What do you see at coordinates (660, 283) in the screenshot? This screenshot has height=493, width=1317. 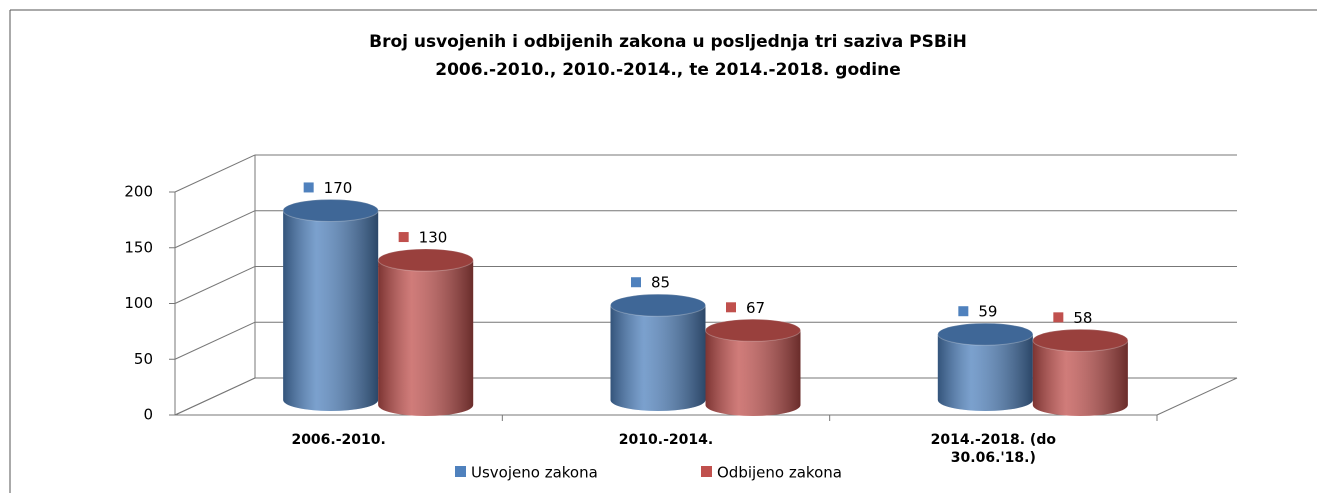 I see `data-label: 85` at bounding box center [660, 283].